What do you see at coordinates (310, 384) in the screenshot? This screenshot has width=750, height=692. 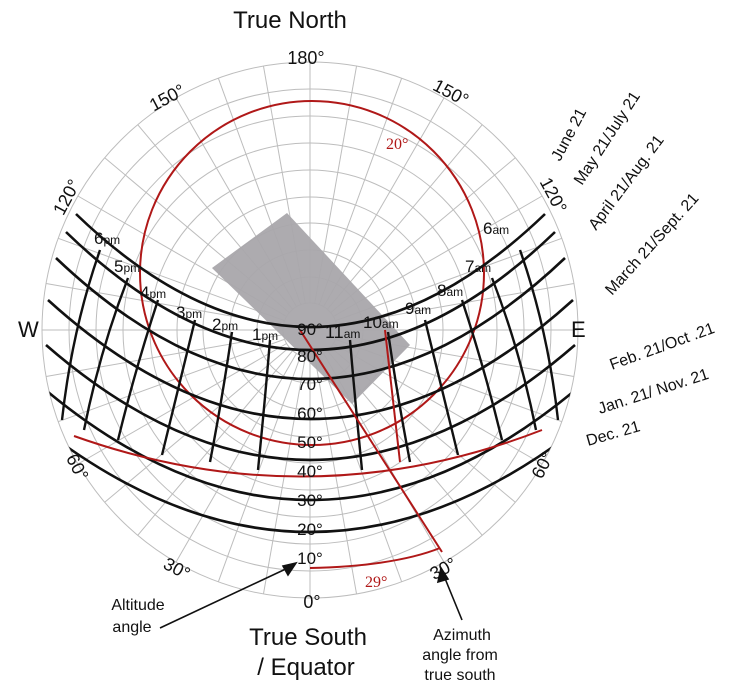 I see `altitude-label-70: 70°` at bounding box center [310, 384].